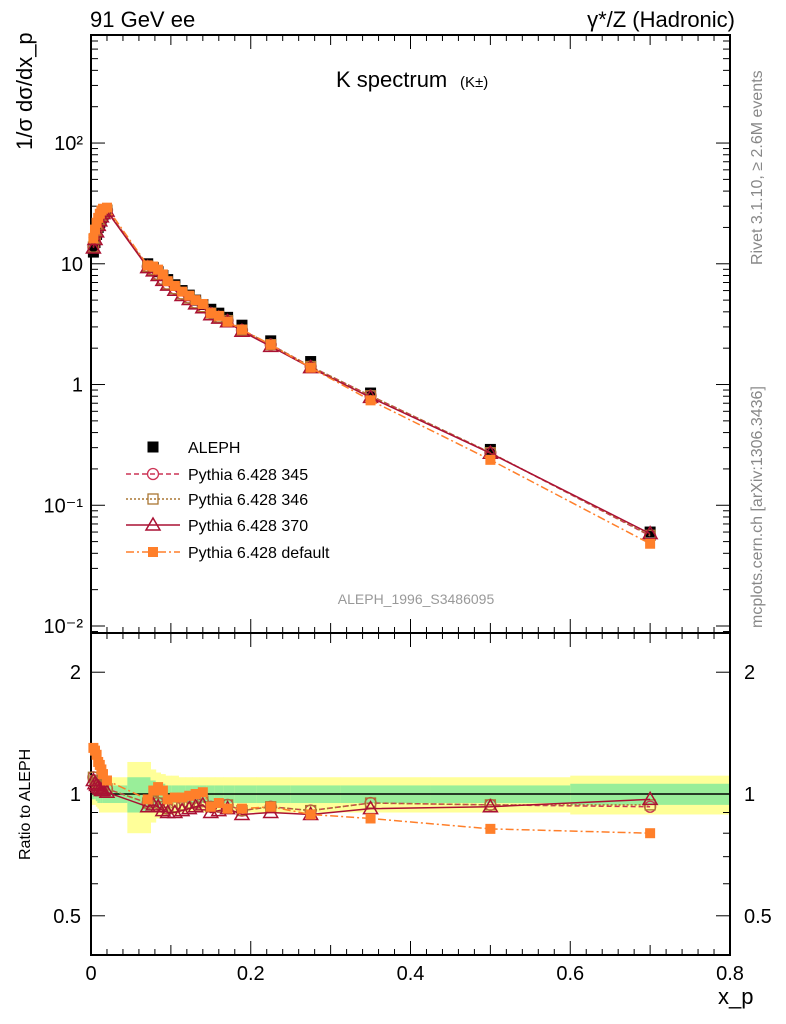 This screenshot has height=1024, width=786. Describe the element at coordinates (64, 506) in the screenshot. I see `y-tick-label: 10⁻¹` at that location.